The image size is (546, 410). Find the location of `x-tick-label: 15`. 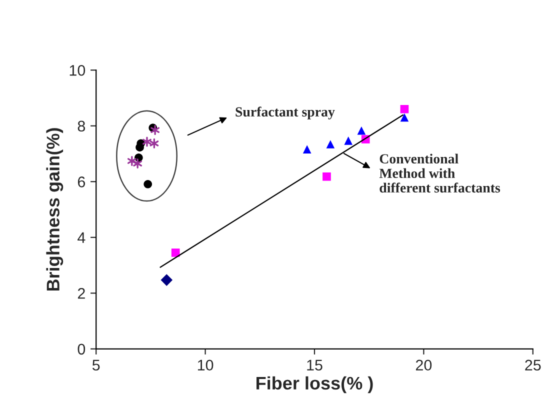

x-tick-label: 15 is located at coordinates (314, 365).